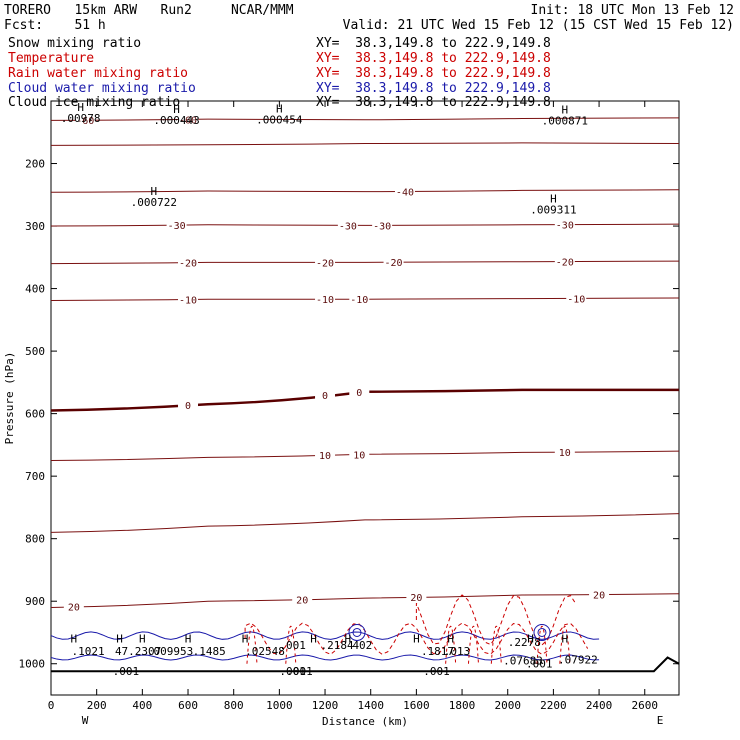 The image size is (740, 740). Describe the element at coordinates (32, 664) in the screenshot. I see `y-tick-label: 1000` at that location.